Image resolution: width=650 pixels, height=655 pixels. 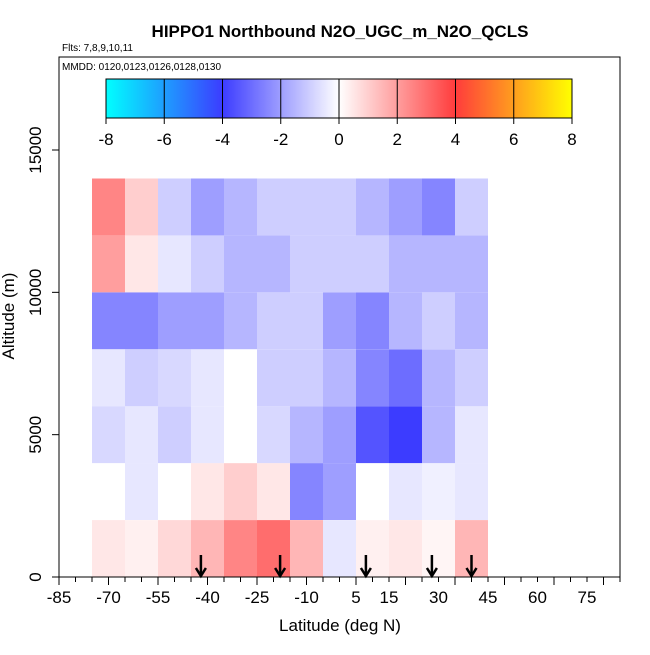 What do you see at coordinates (340, 31) in the screenshot?
I see `chart-title: HIPPO1 Northbound N2O_UGC_m_N2O_QCLS` at bounding box center [340, 31].